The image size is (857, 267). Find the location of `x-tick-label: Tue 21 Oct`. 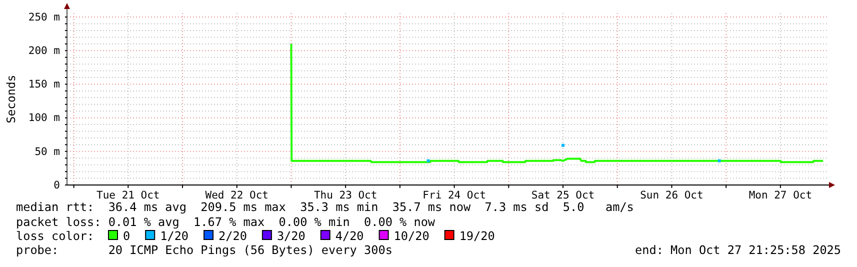

x-tick-label: Tue 21 Oct is located at coordinates (128, 195).